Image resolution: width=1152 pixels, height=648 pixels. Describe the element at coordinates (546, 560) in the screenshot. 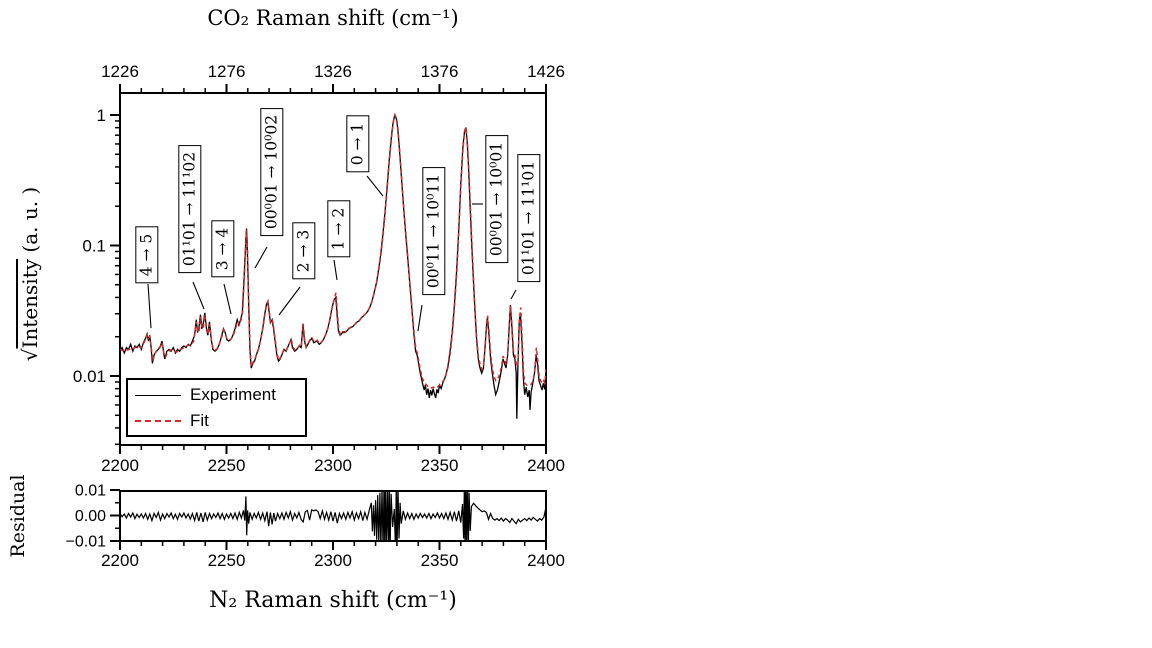

I see `x-tick-label-residual: 2400` at that location.